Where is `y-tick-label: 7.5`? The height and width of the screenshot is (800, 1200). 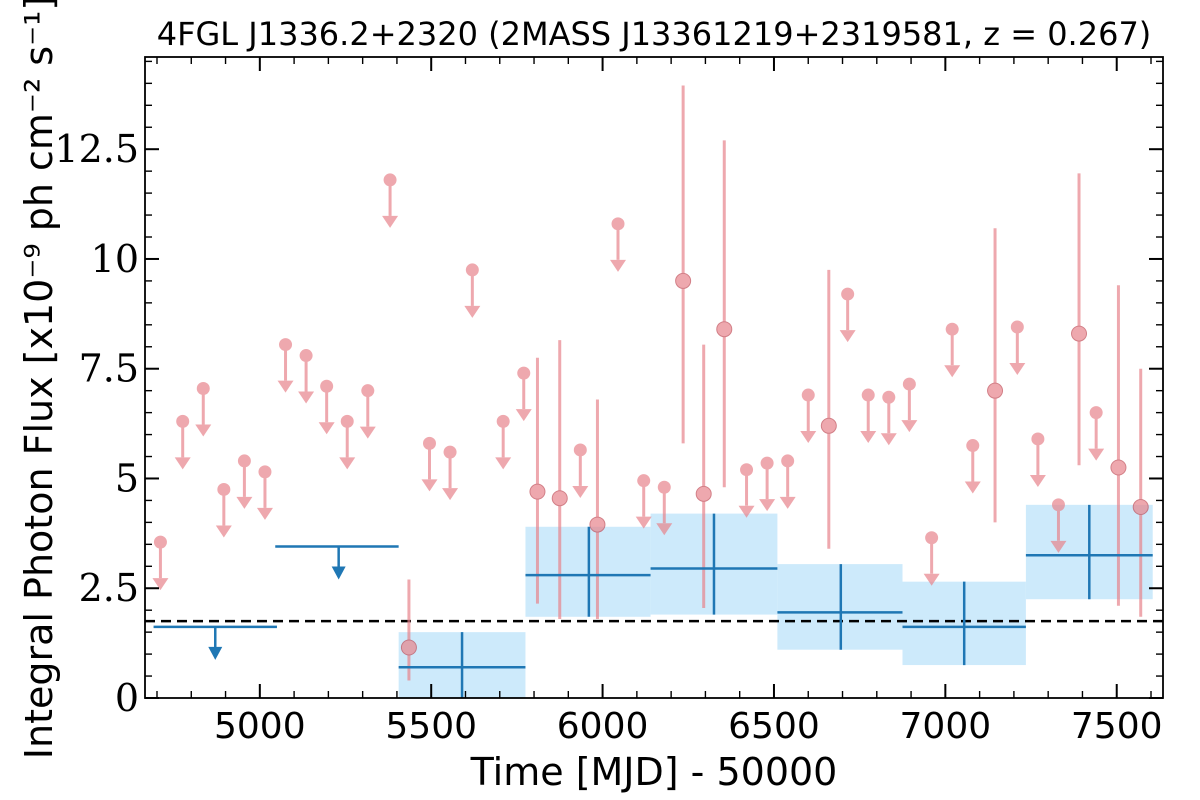 y-tick-label: 7.5 is located at coordinates (109, 369).